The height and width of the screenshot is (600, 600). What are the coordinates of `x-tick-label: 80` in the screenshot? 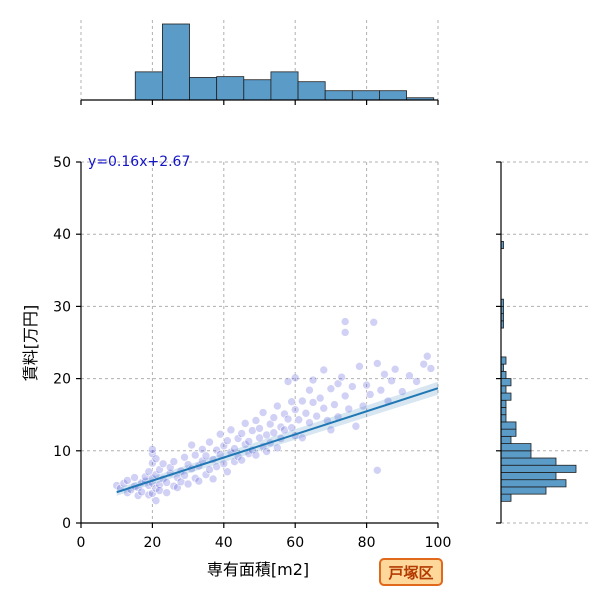 It's located at (367, 543).